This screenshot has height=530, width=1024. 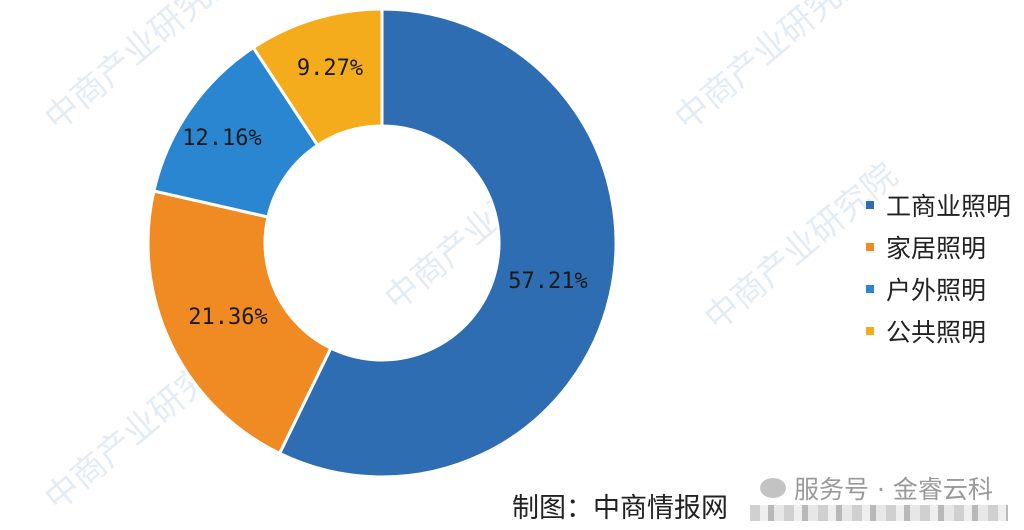 I want to click on service-watermark: 服务号 · 金睿云科, so click(x=876, y=488).